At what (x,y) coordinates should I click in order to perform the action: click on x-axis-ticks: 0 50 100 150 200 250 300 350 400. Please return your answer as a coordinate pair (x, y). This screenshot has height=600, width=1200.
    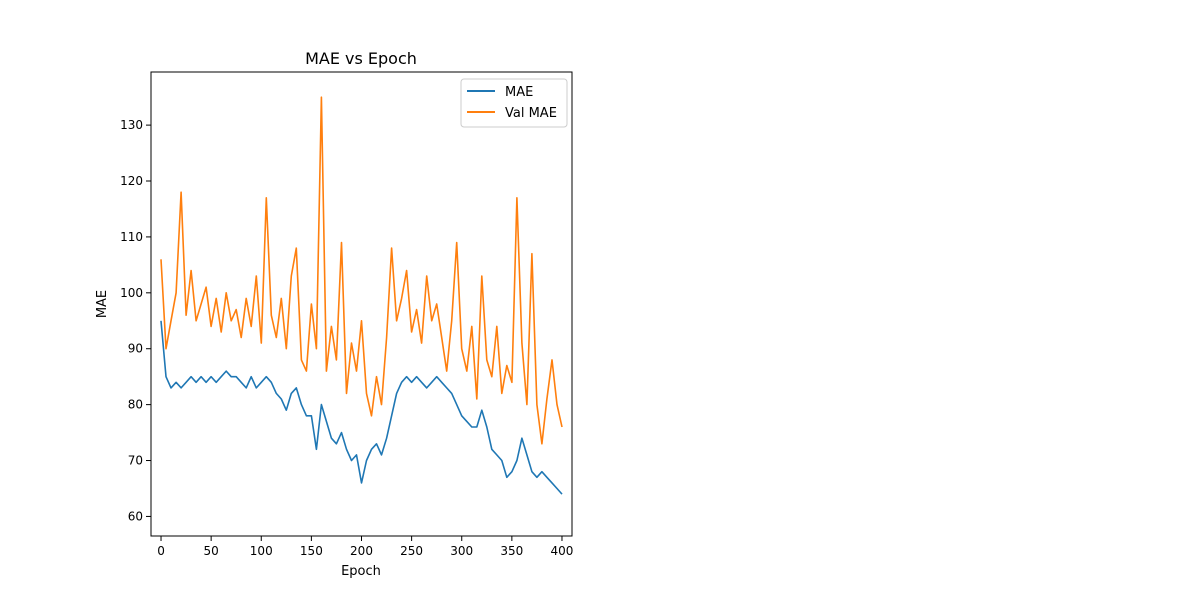
    Looking at the image, I should click on (365, 547).